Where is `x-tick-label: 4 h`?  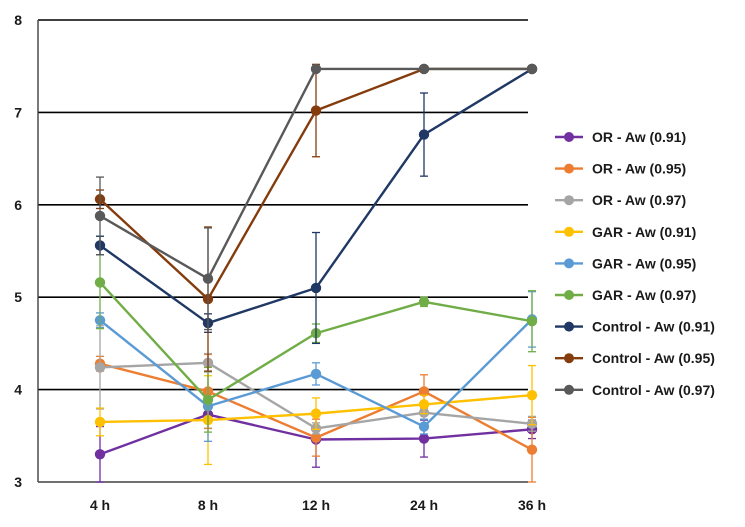
x-tick-label: 4 h is located at coordinates (100, 505).